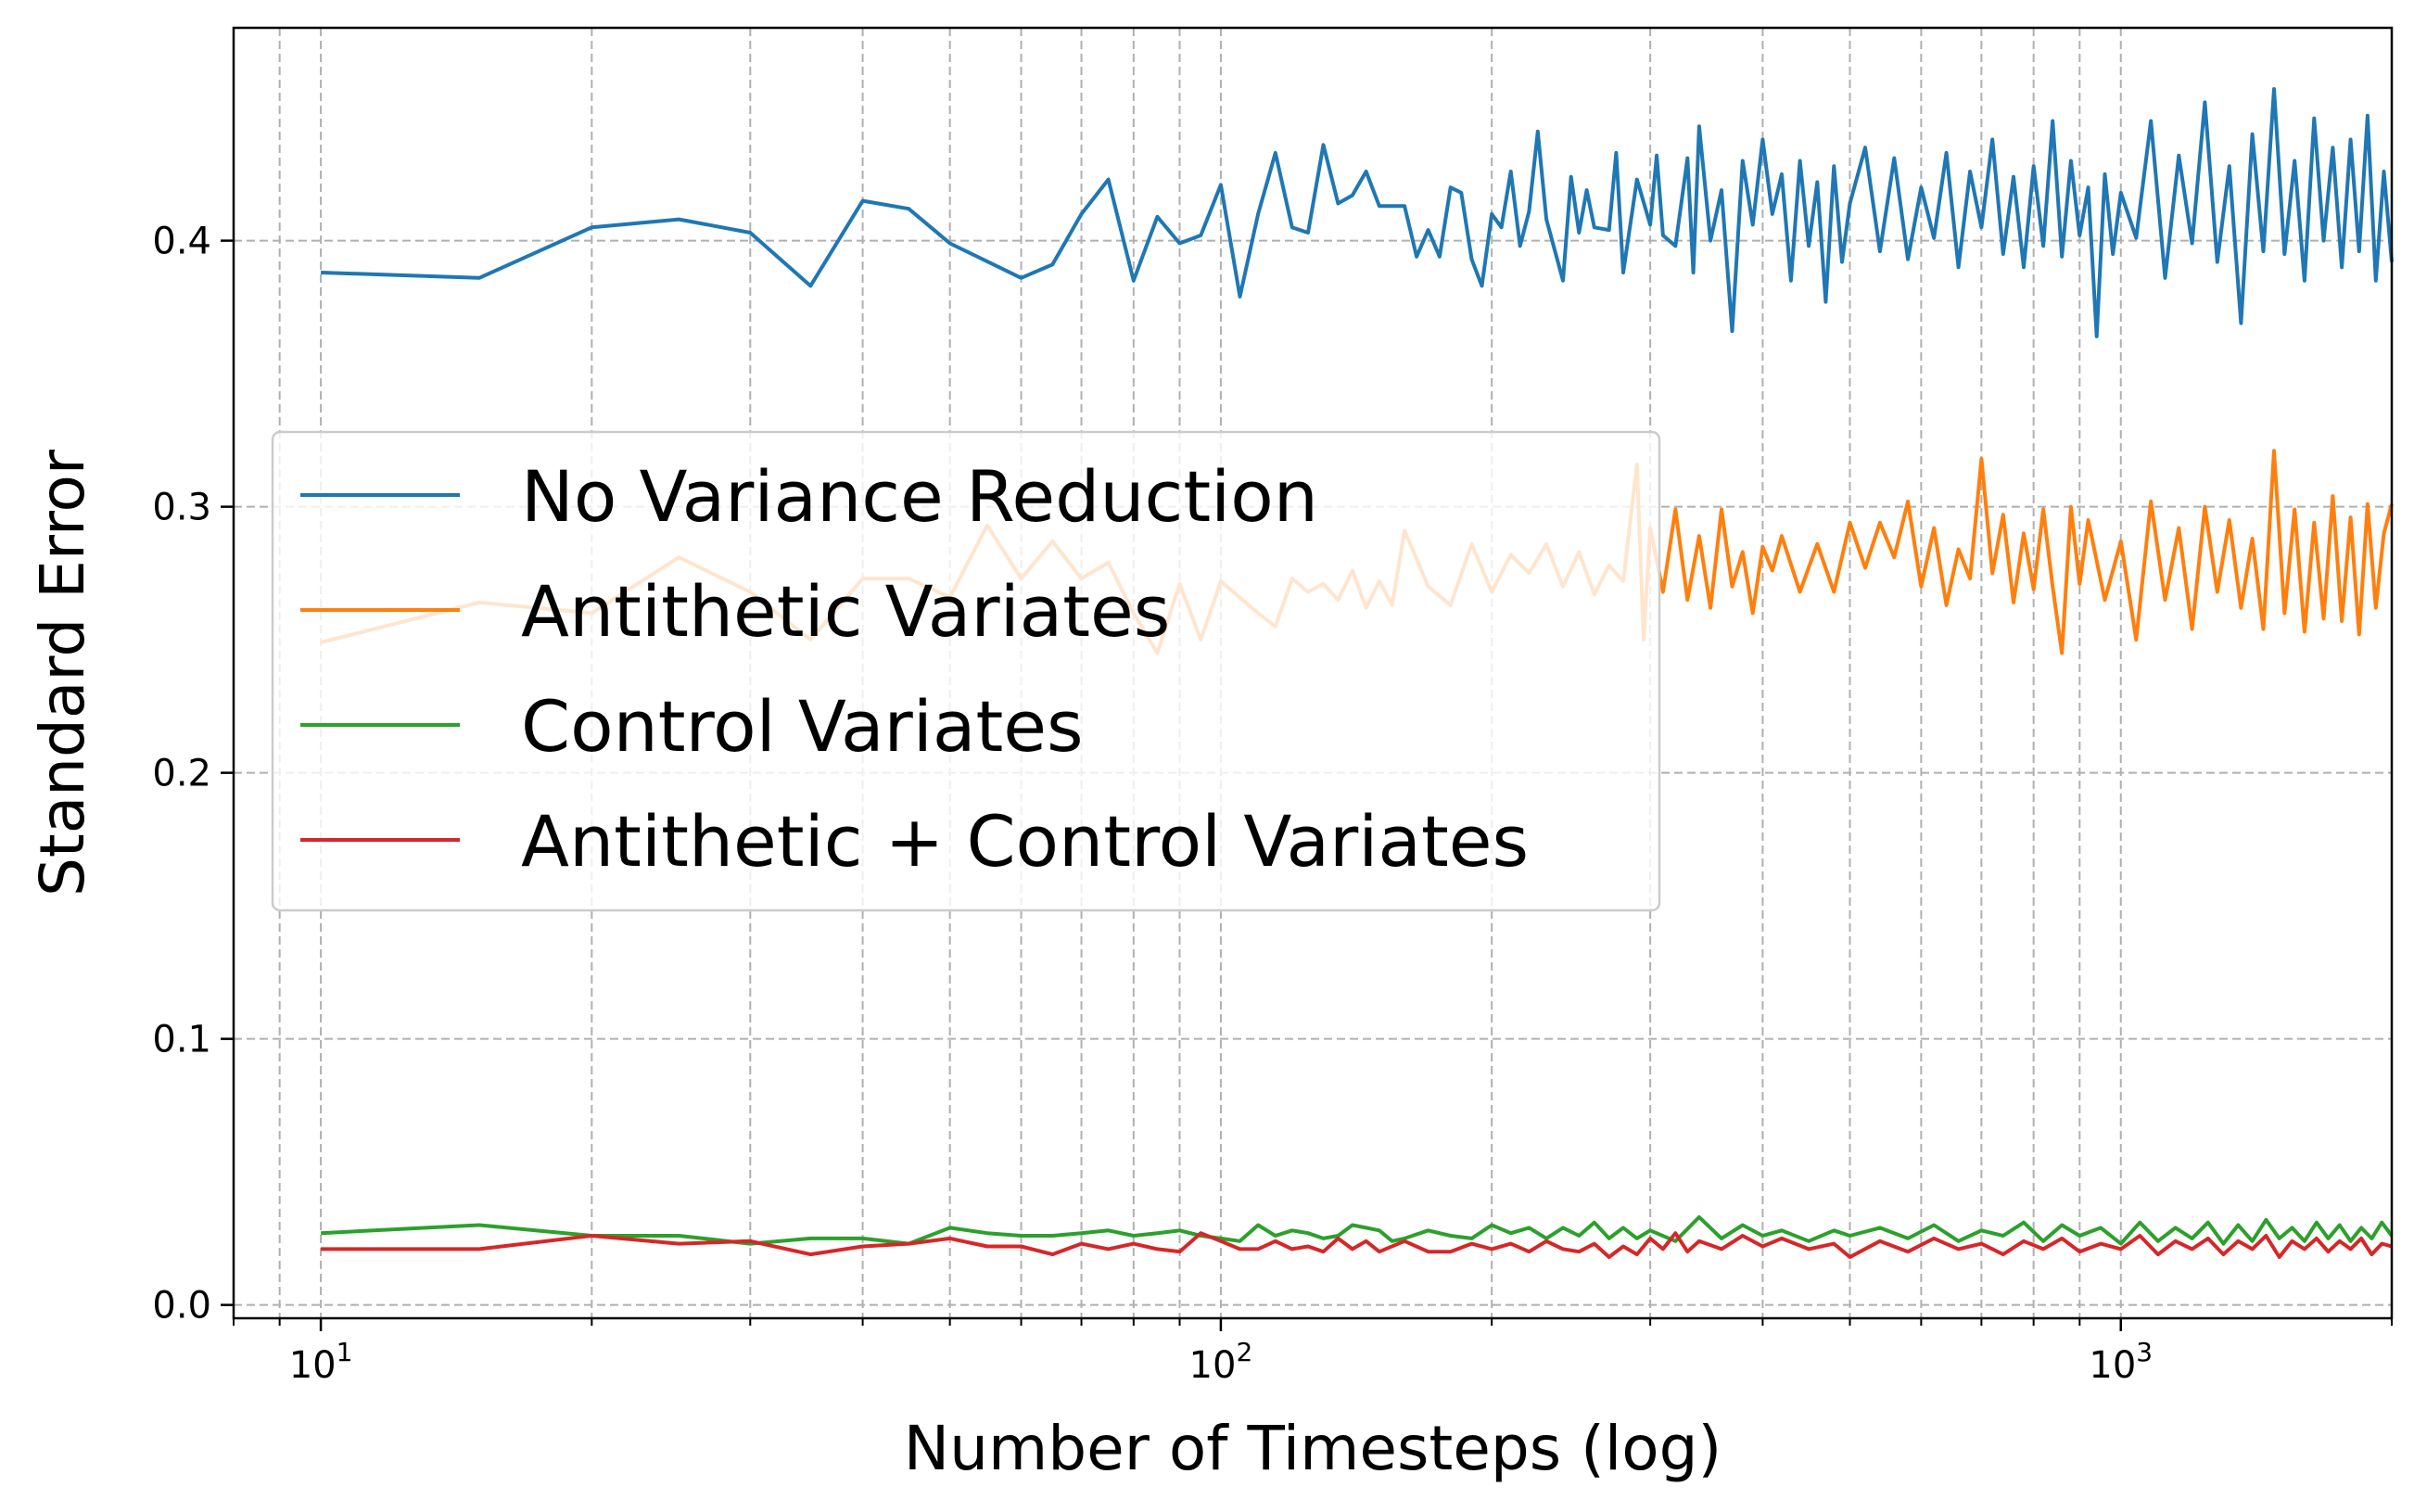  What do you see at coordinates (845, 611) in the screenshot?
I see `legend-label: Antithetic Variates` at bounding box center [845, 611].